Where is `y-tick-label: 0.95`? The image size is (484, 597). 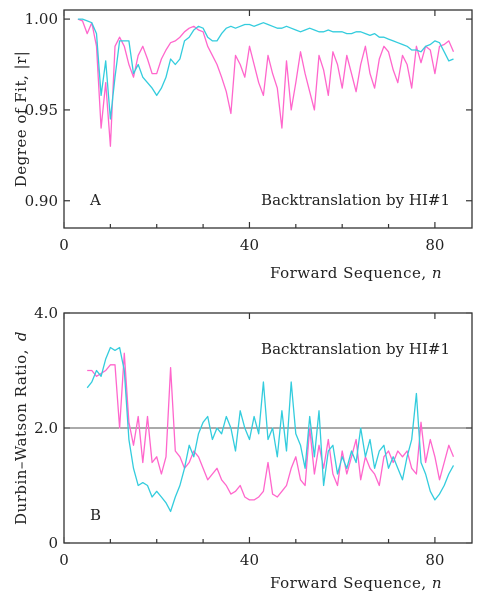 y-tick-label: 0.95 is located at coordinates (41, 110).